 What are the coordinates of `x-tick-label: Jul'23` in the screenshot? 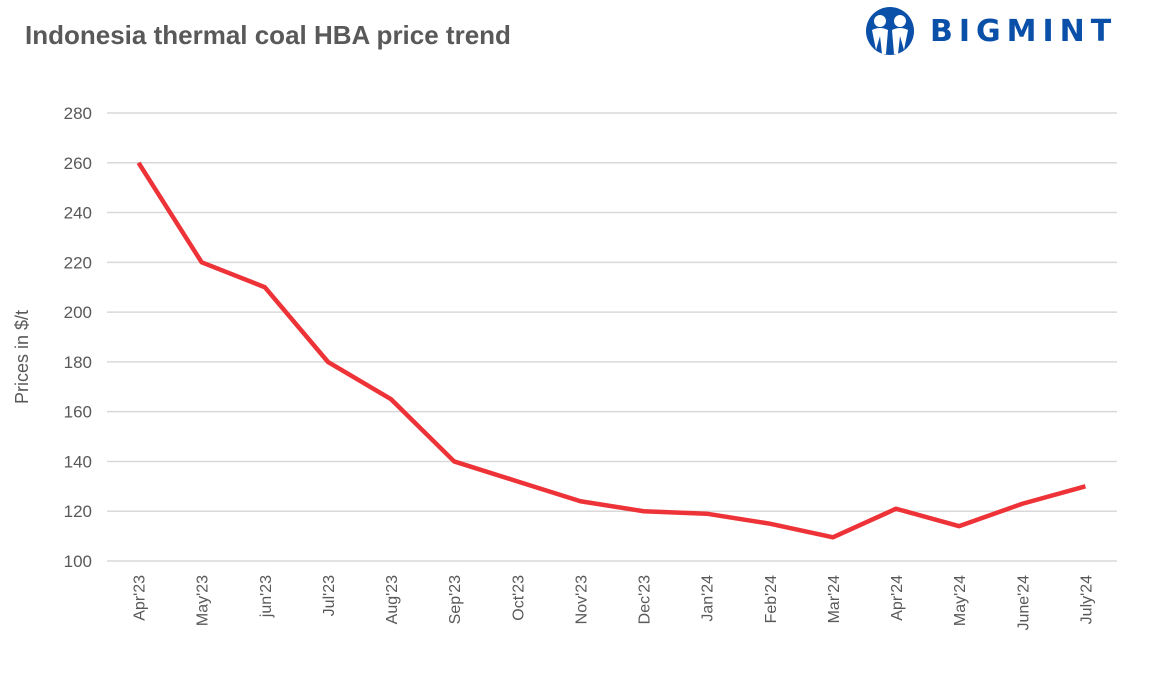 It's located at (329, 595).